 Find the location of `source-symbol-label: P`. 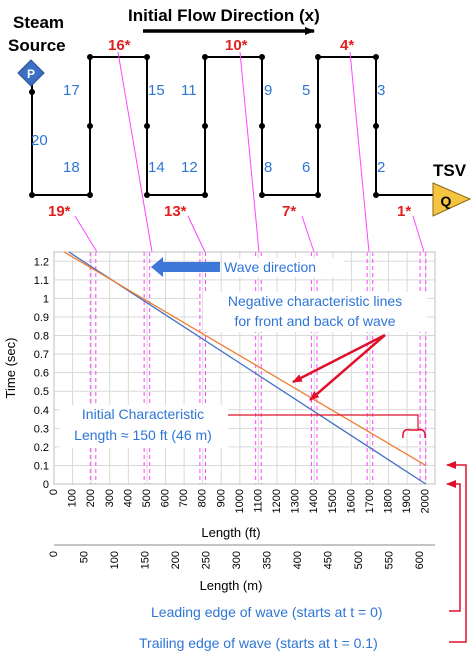

source-symbol-label: P is located at coordinates (31, 74).